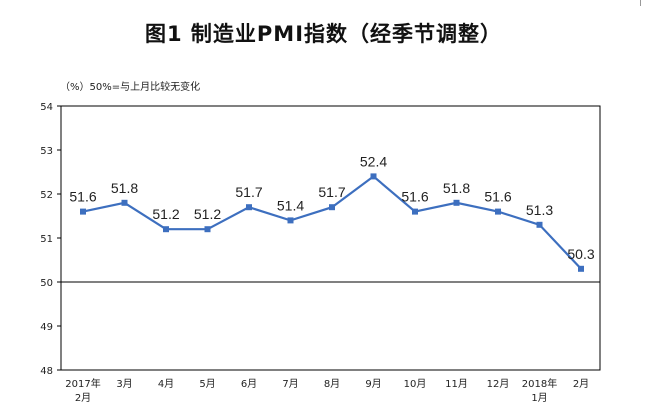 This screenshot has height=419, width=647. What do you see at coordinates (580, 254) in the screenshot?
I see `data-label: 50.3` at bounding box center [580, 254].